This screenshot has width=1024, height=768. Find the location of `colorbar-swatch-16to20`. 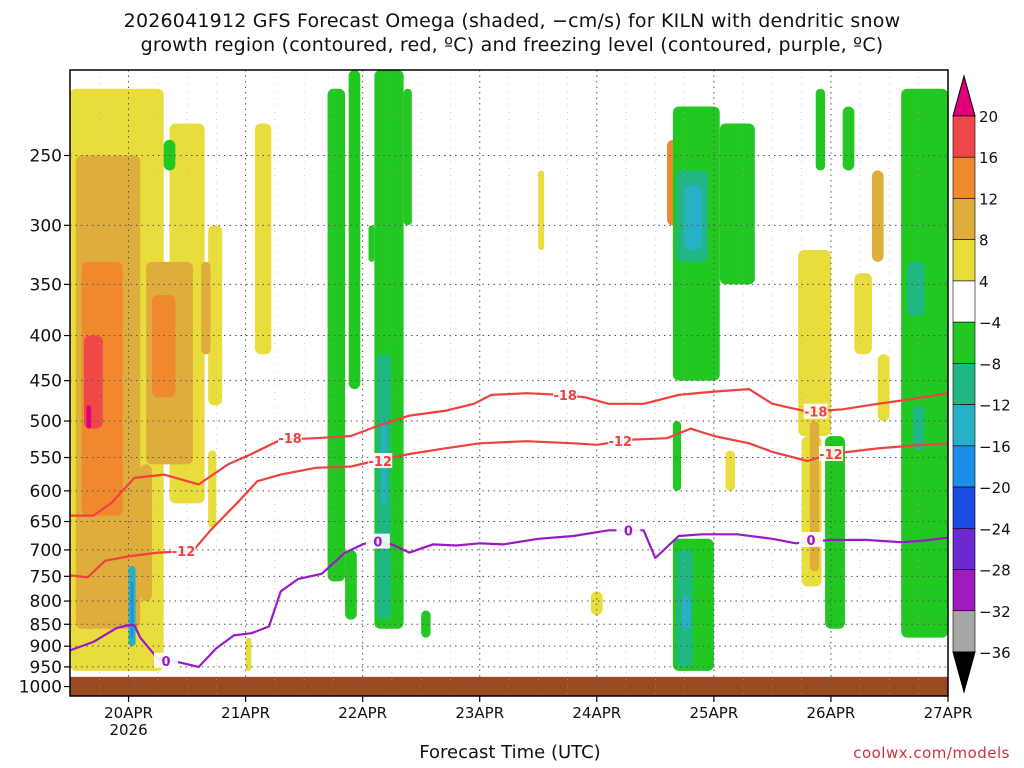

colorbar-swatch-16to20 is located at coordinates (964, 136).